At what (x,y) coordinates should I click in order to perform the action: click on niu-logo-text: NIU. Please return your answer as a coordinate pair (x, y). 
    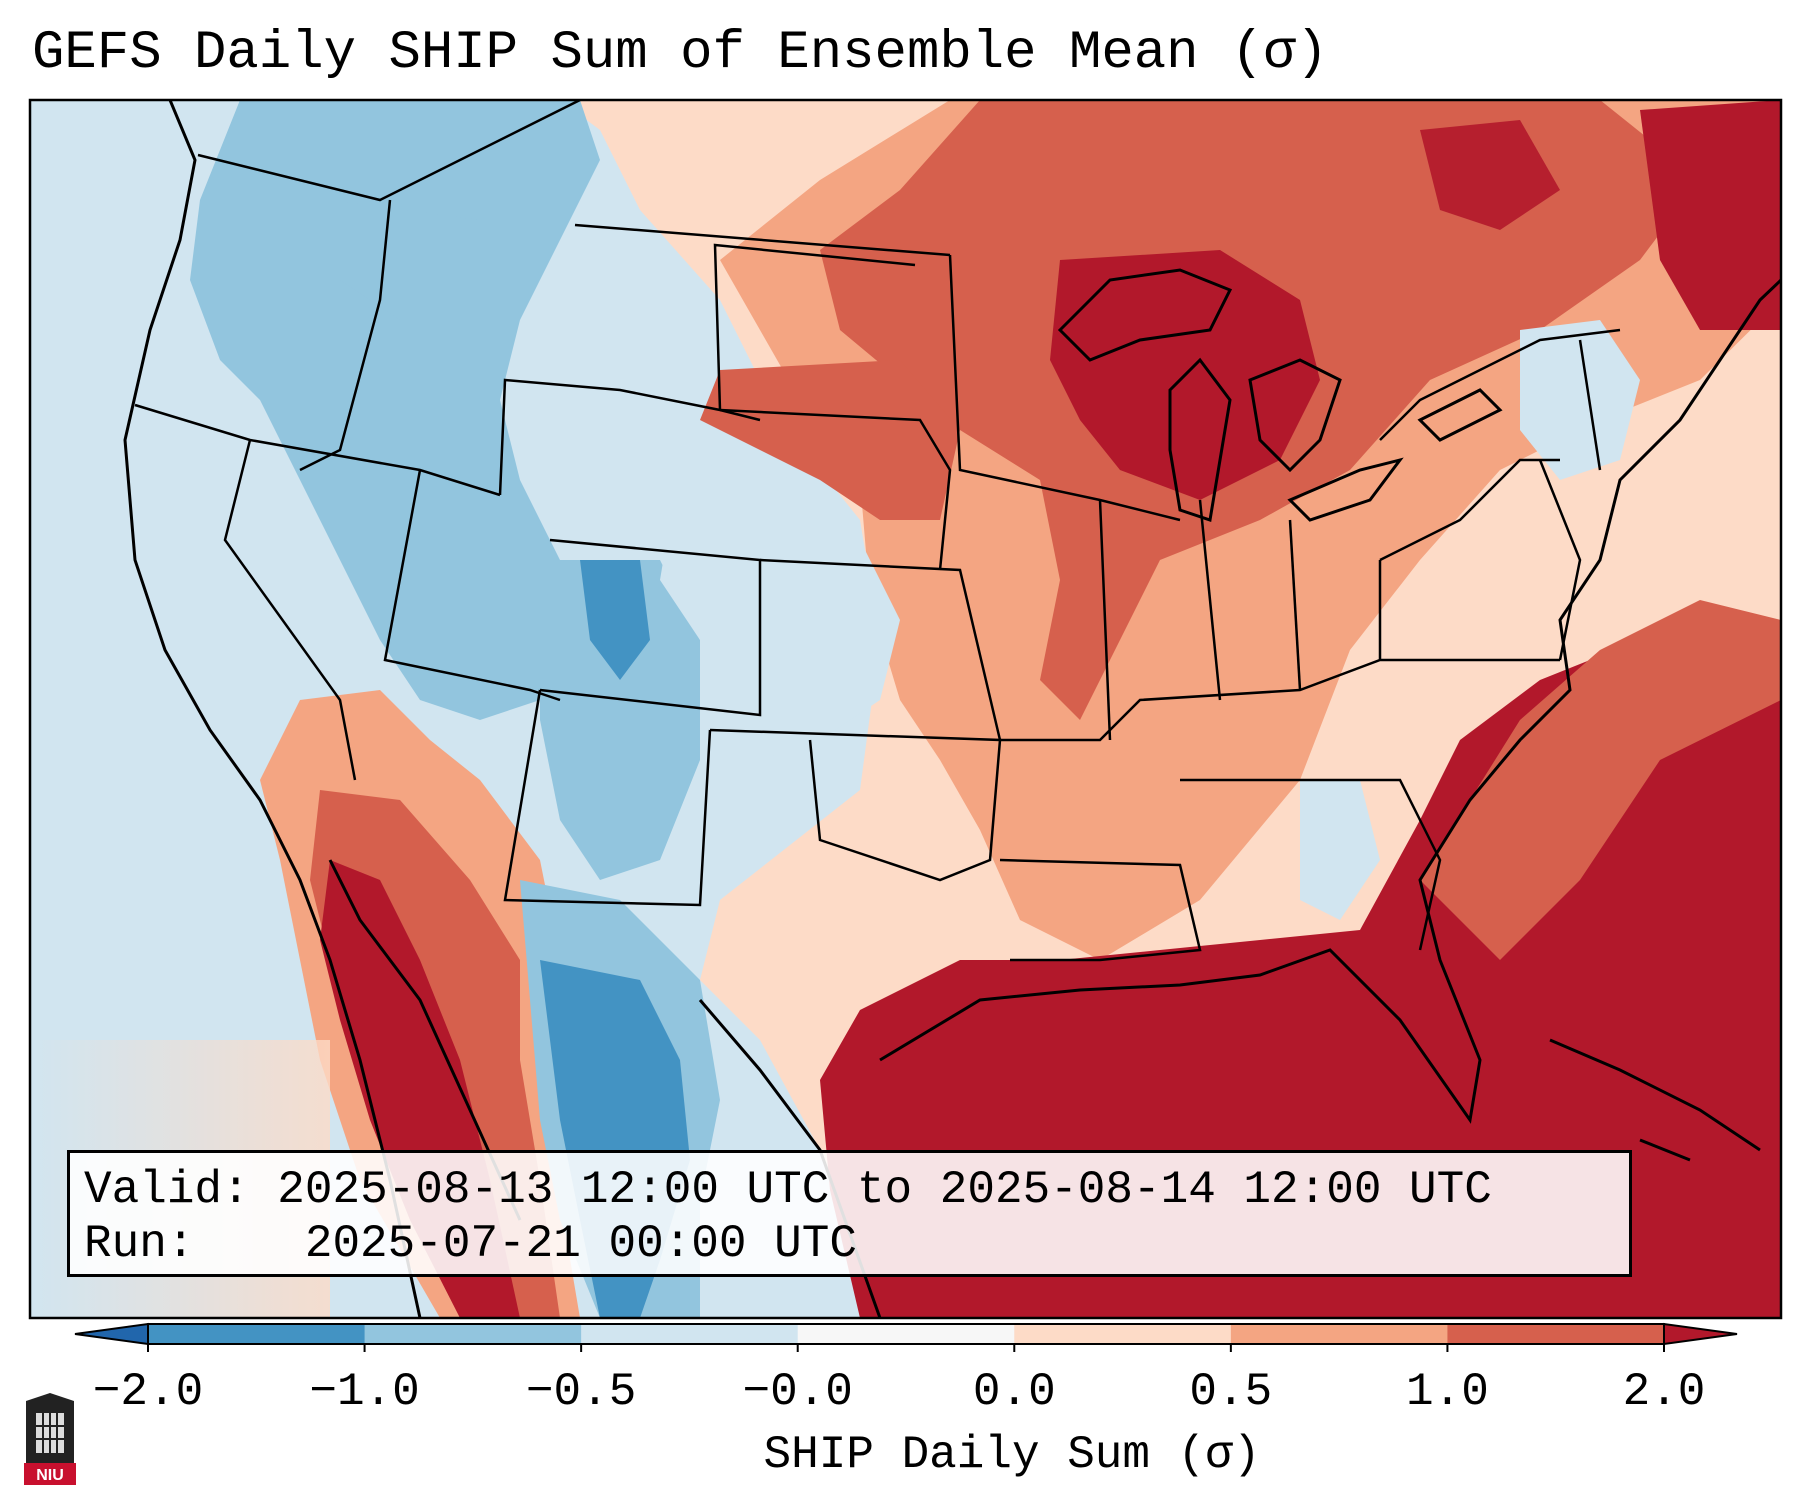
    Looking at the image, I should click on (50, 1475).